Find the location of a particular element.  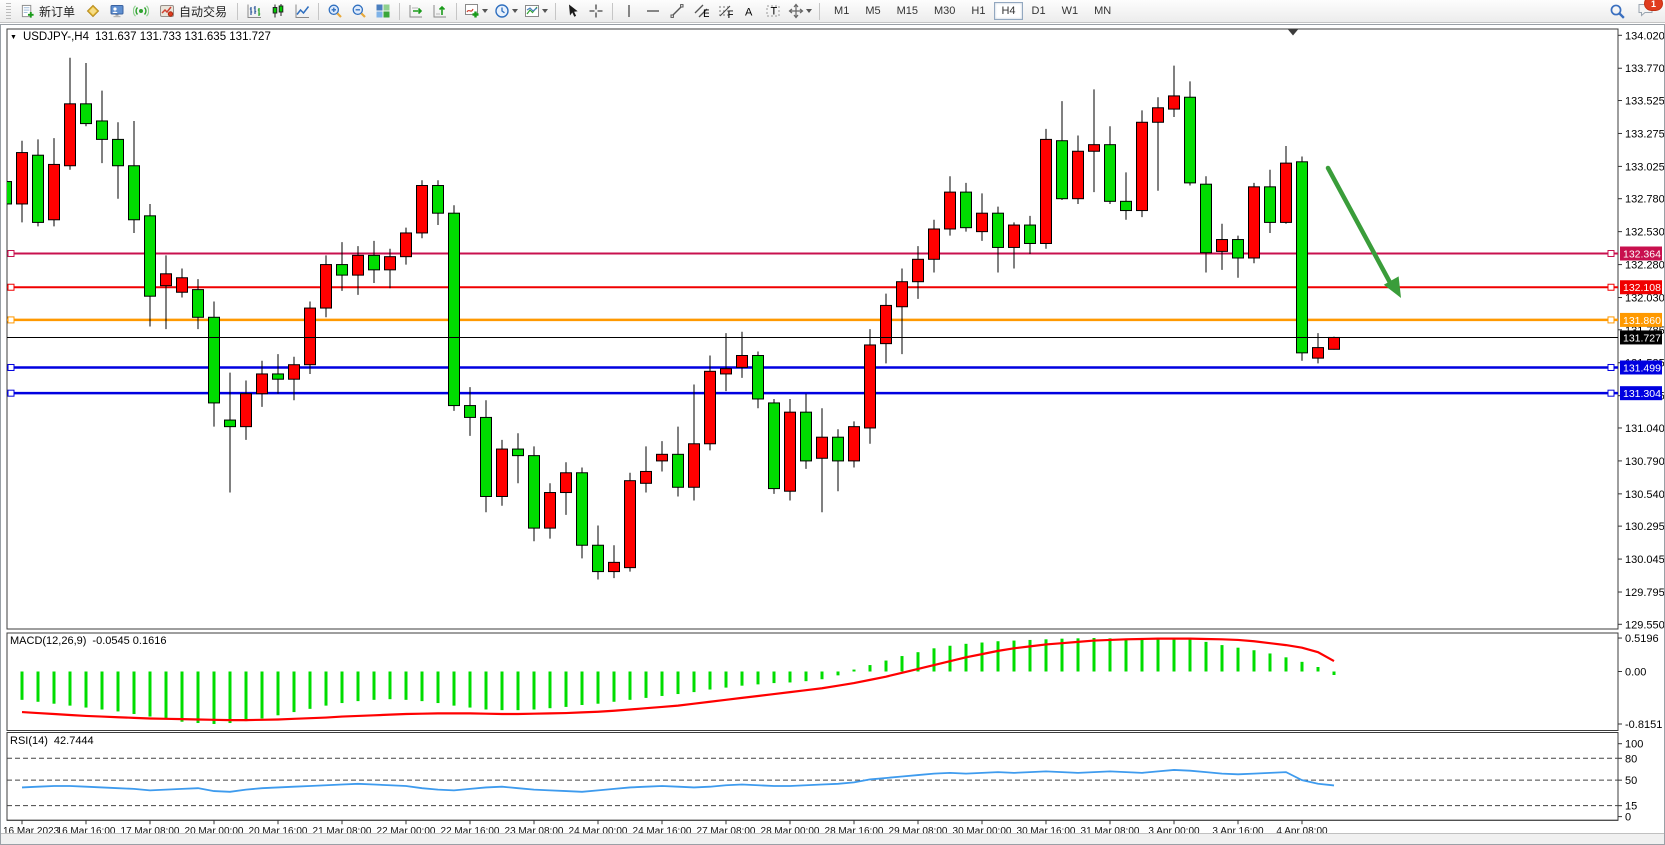

hline-131.499 is located at coordinates (812, 367).